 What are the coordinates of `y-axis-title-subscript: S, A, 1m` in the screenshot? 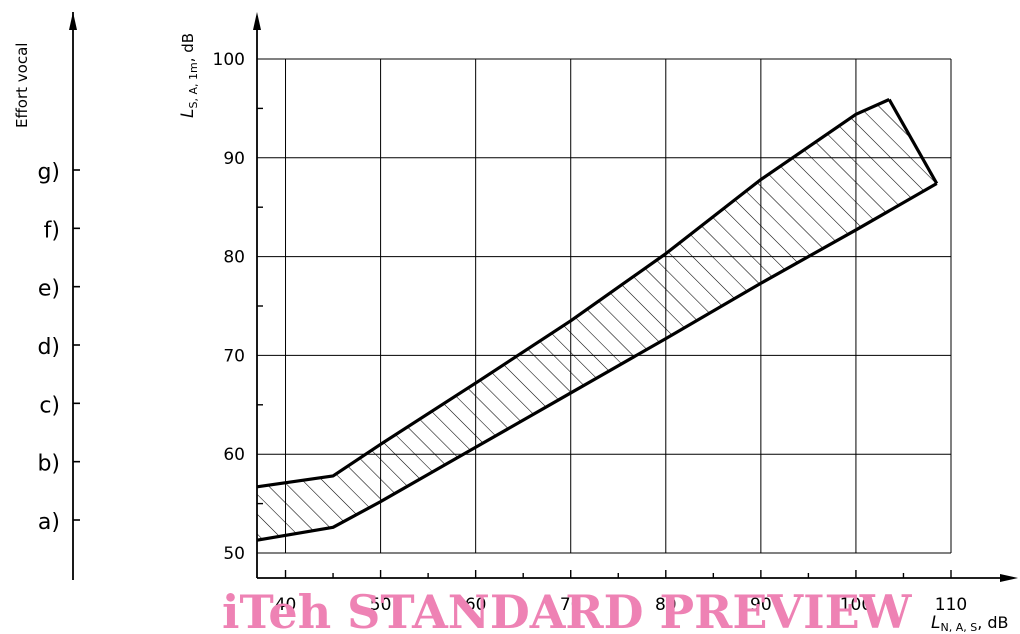 It's located at (193, 85).